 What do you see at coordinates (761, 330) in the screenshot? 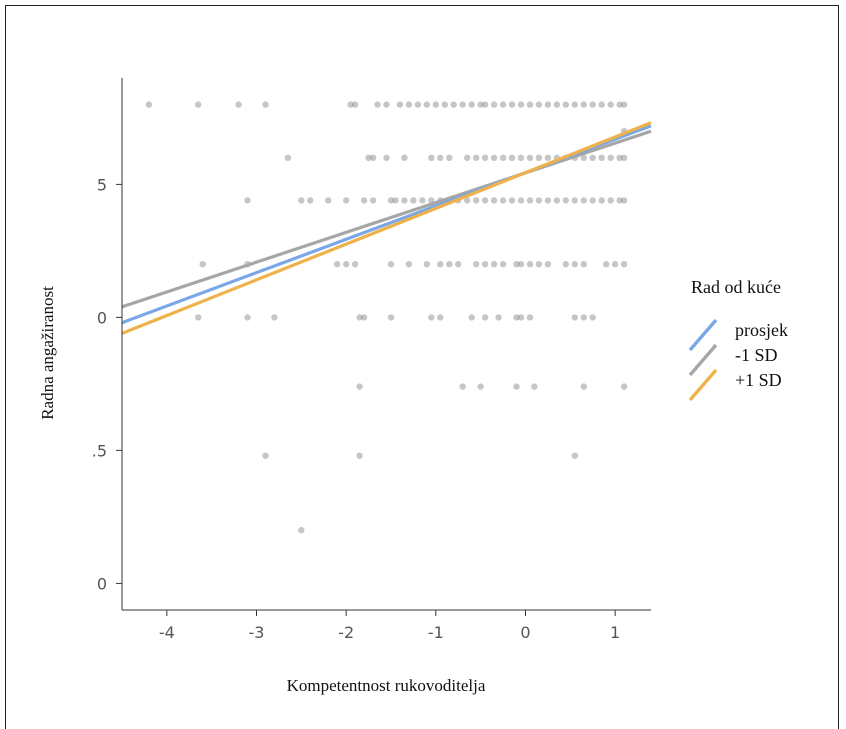
I see `legend-label: prosjek` at bounding box center [761, 330].